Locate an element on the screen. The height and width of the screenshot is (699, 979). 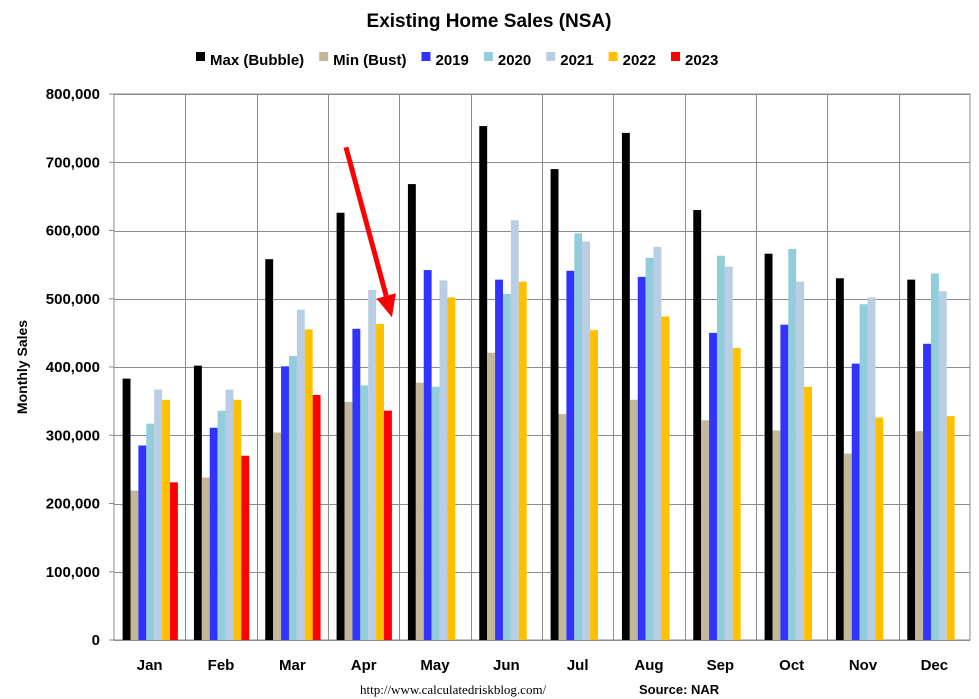
bar-2019-feb is located at coordinates (213, 533).